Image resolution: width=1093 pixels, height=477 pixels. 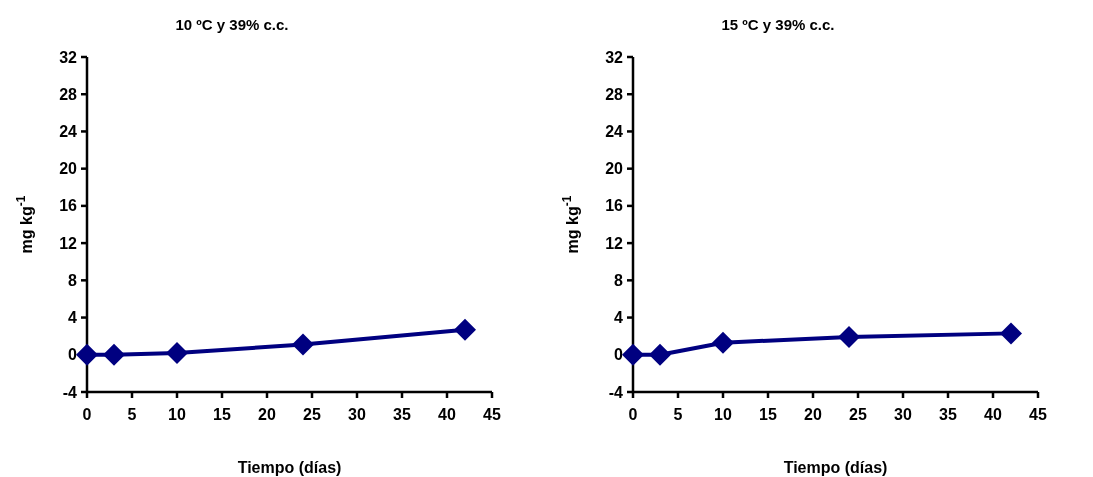 What do you see at coordinates (778, 24) in the screenshot?
I see `chart-title: 15 ºC y 39% c.c.` at bounding box center [778, 24].